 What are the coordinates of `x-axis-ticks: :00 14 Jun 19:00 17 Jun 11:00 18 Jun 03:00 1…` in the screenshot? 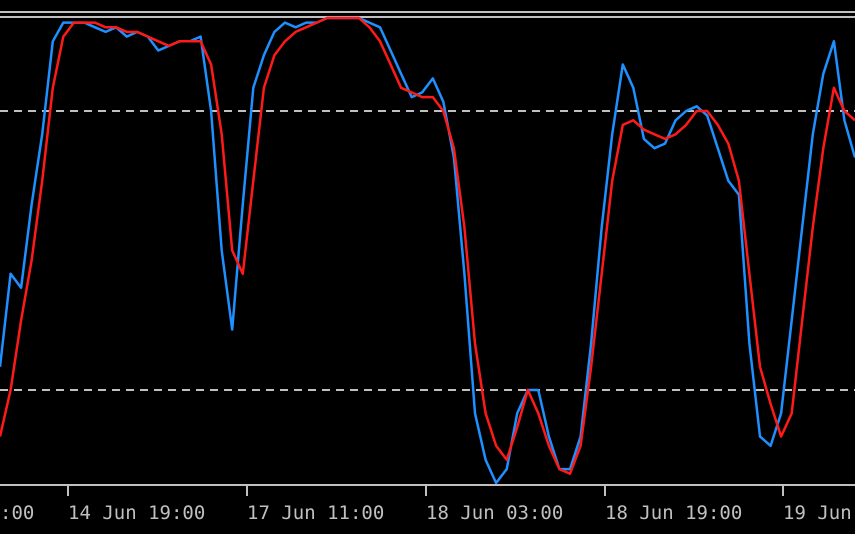 It's located at (426, 504).